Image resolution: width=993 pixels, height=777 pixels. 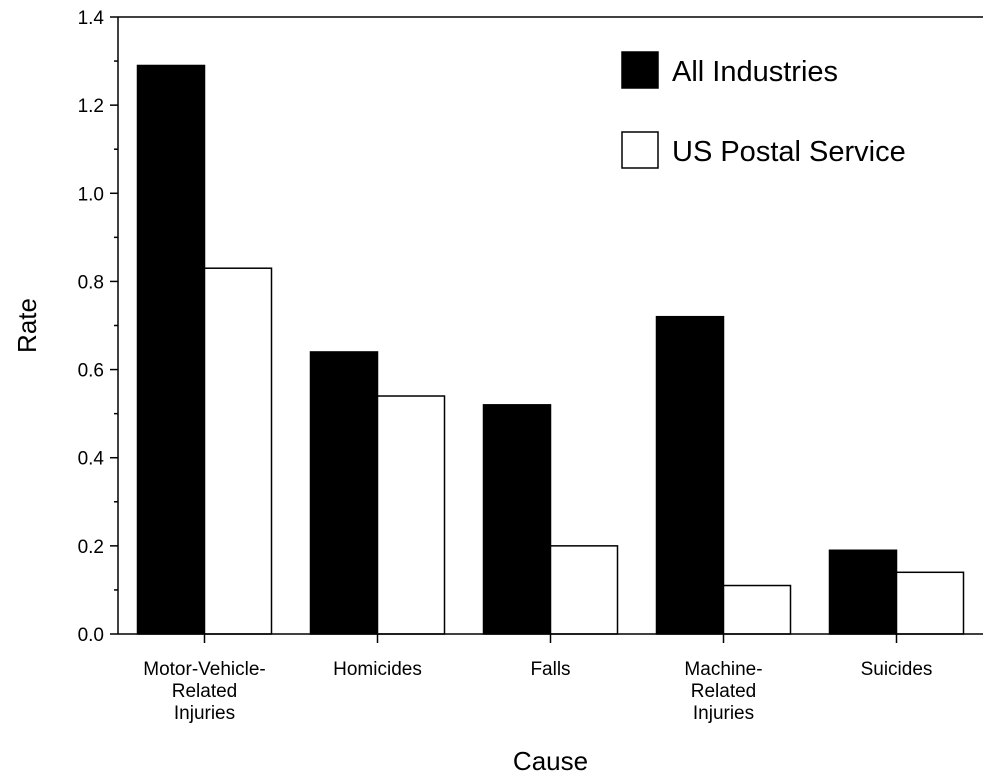 What do you see at coordinates (91, 371) in the screenshot?
I see `y-tick-label: 0.6` at bounding box center [91, 371].